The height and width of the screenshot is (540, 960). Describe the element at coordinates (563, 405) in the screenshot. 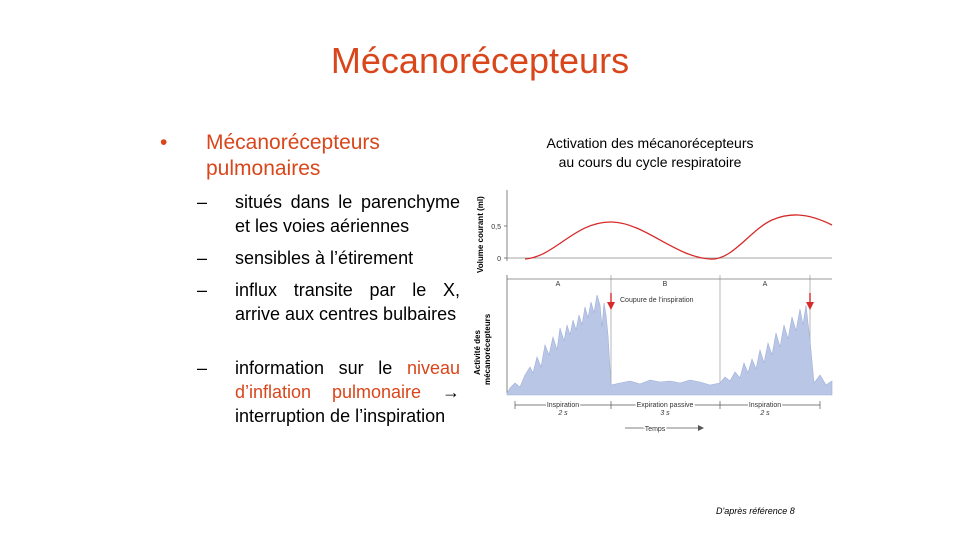

I see `phase-1-name: Inspiration` at that location.